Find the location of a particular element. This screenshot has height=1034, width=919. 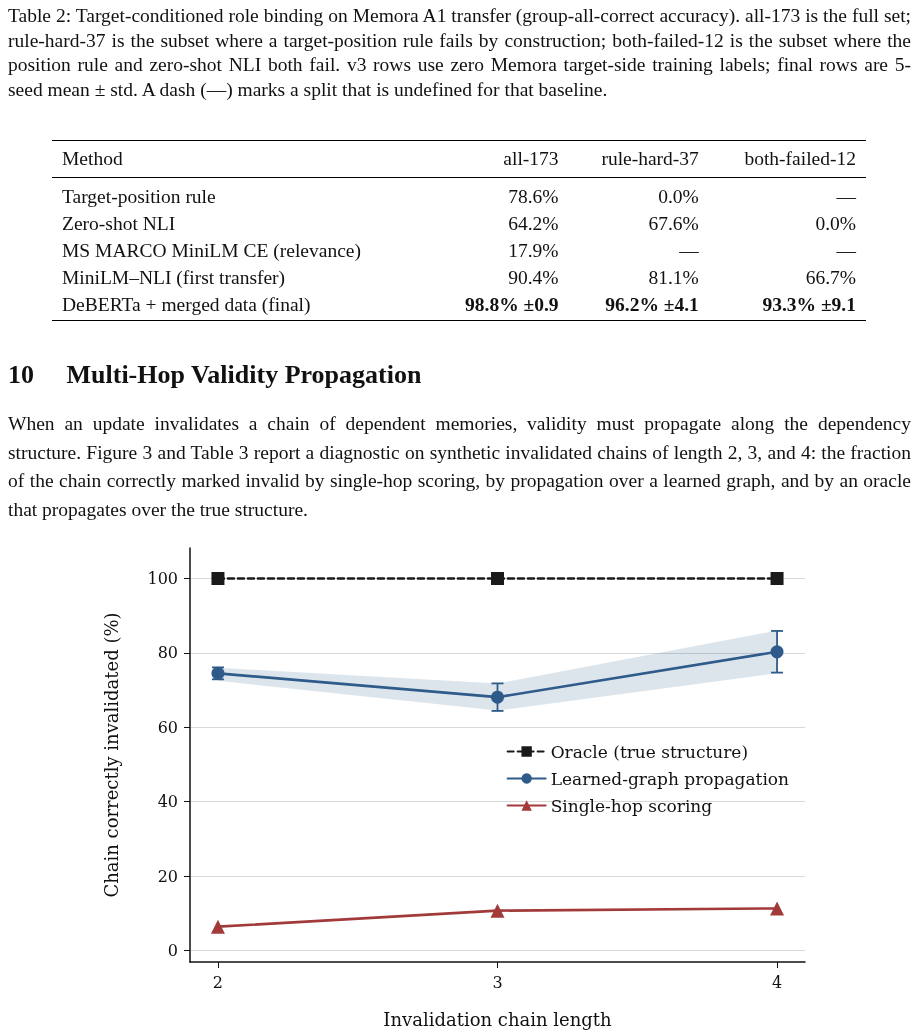

text: rule-hard-37 is located at coordinates (638, 159).